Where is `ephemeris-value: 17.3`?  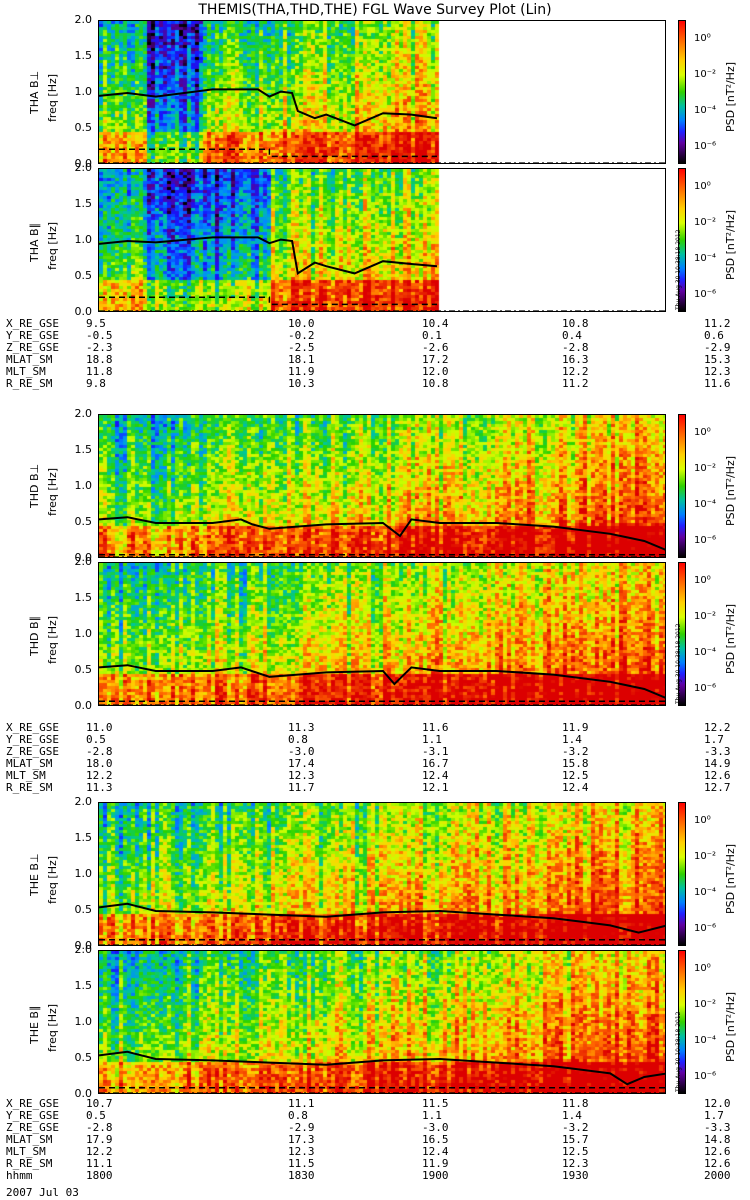
ephemeris-value: 17.3 is located at coordinates (301, 1139).